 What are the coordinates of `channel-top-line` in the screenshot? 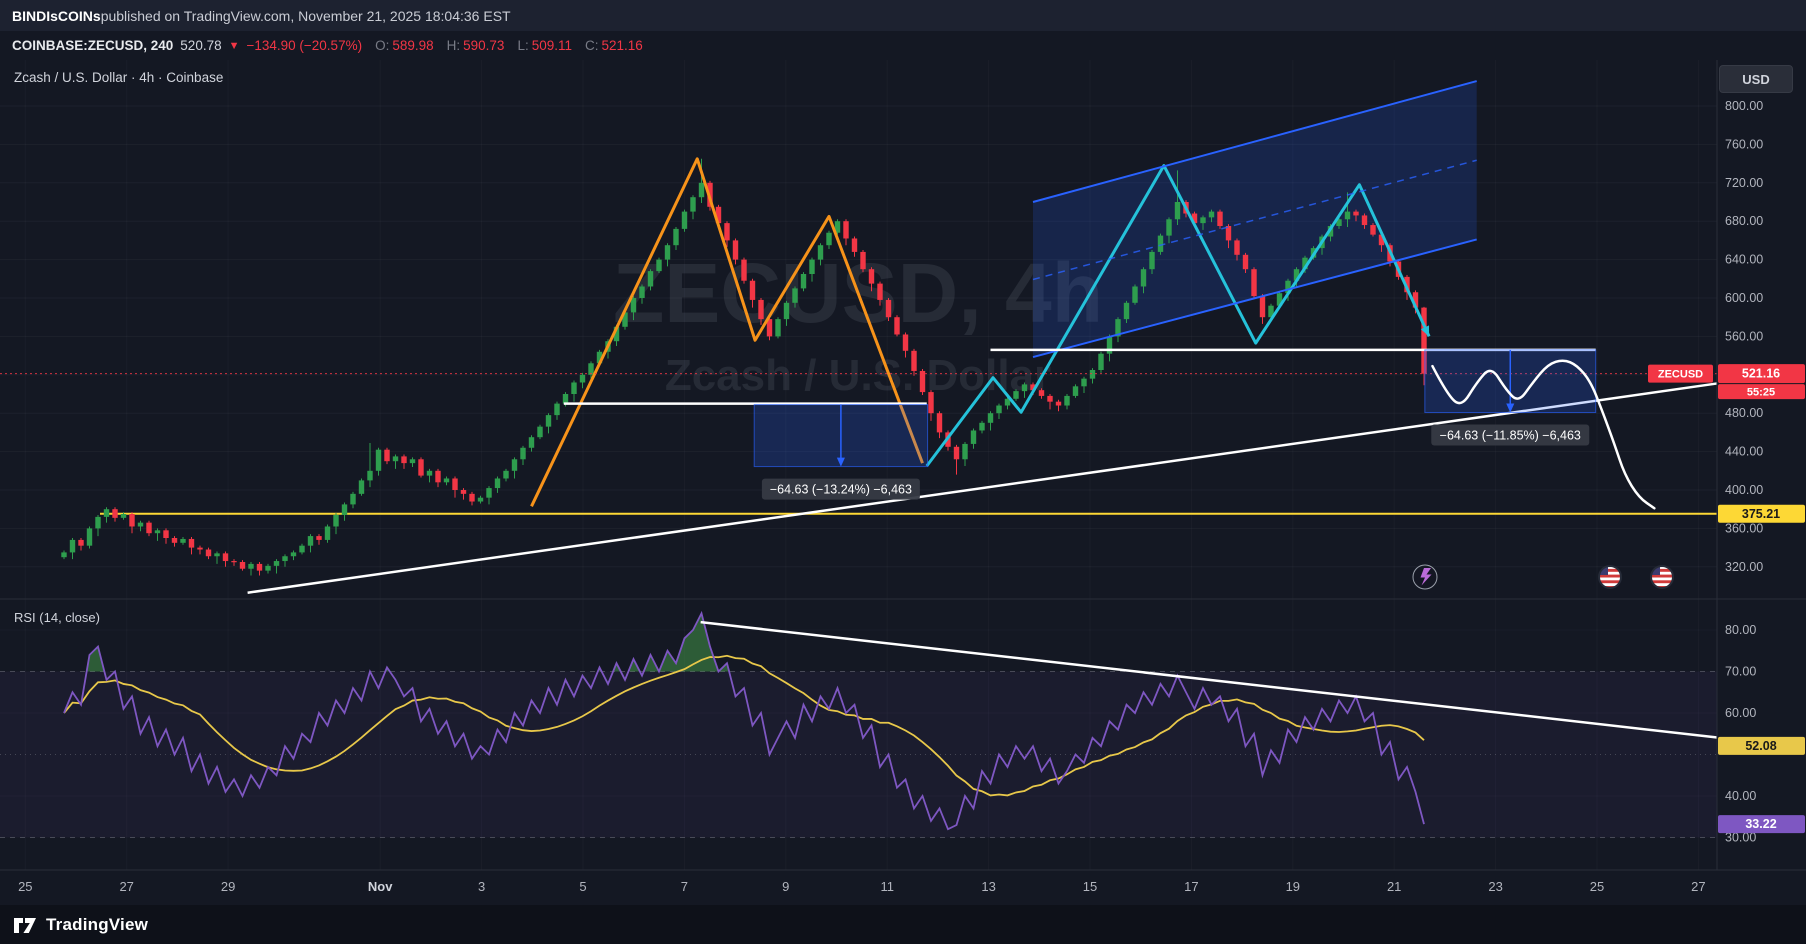 It's located at (1254, 141).